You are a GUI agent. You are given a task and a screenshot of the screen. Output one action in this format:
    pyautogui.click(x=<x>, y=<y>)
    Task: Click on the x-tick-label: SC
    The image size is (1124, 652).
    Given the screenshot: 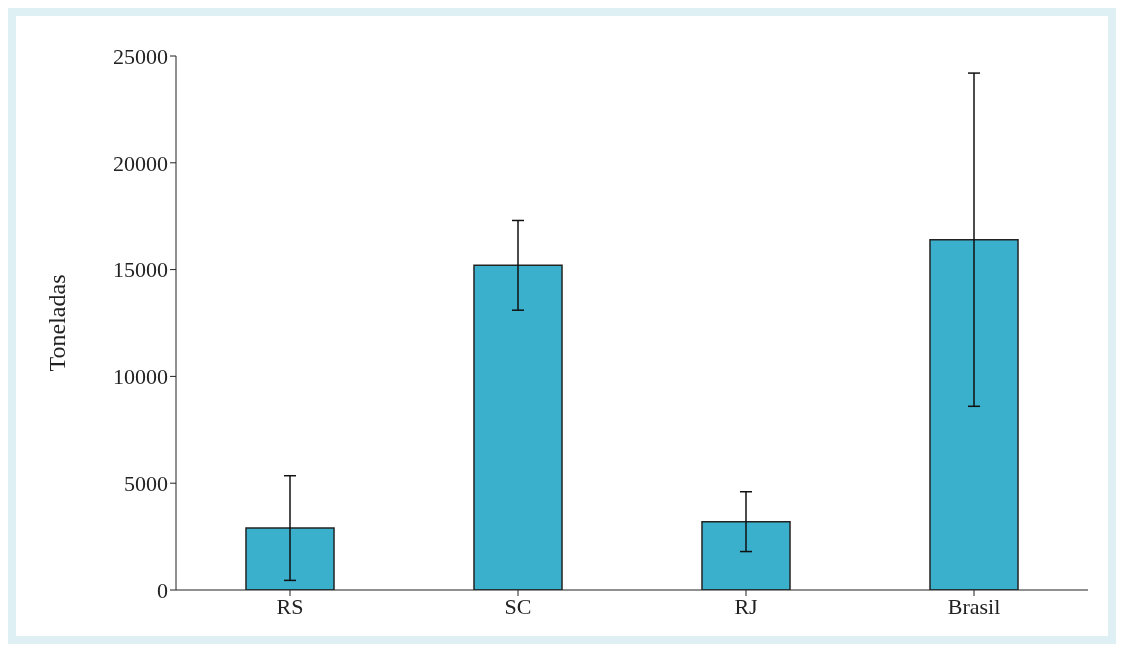 What is the action you would take?
    pyautogui.click(x=518, y=606)
    